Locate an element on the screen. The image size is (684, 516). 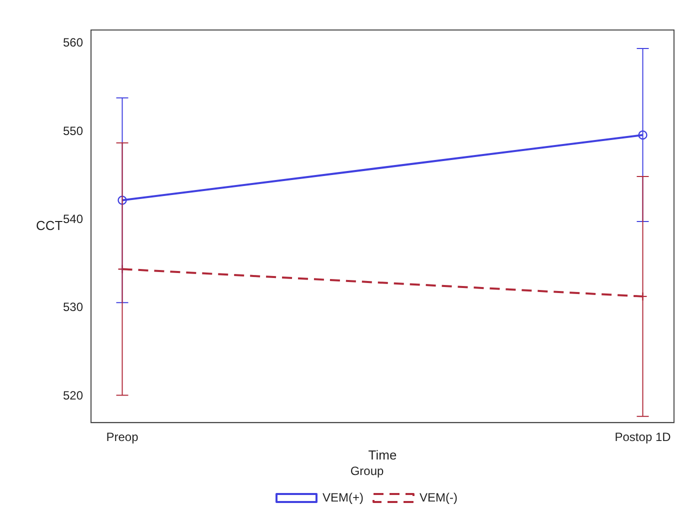
y-tick-label: 540 is located at coordinates (73, 219).